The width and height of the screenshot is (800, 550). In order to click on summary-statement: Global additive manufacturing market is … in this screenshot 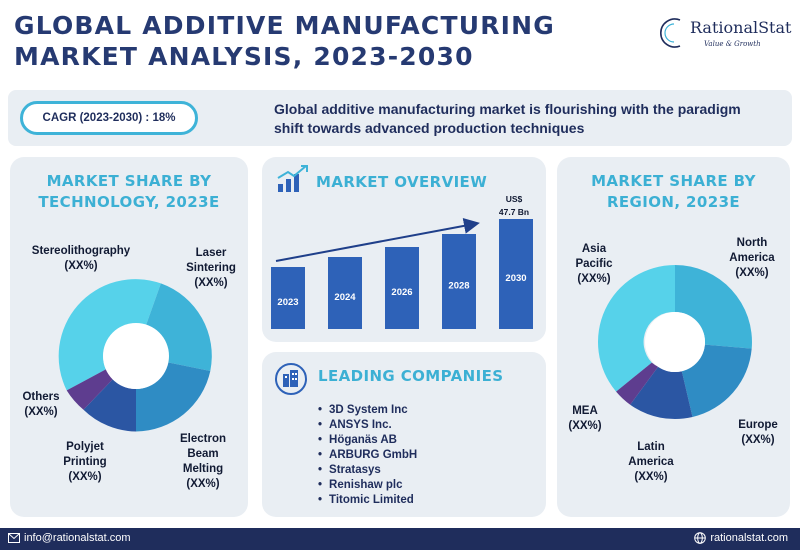, I will do `click(507, 118)`.